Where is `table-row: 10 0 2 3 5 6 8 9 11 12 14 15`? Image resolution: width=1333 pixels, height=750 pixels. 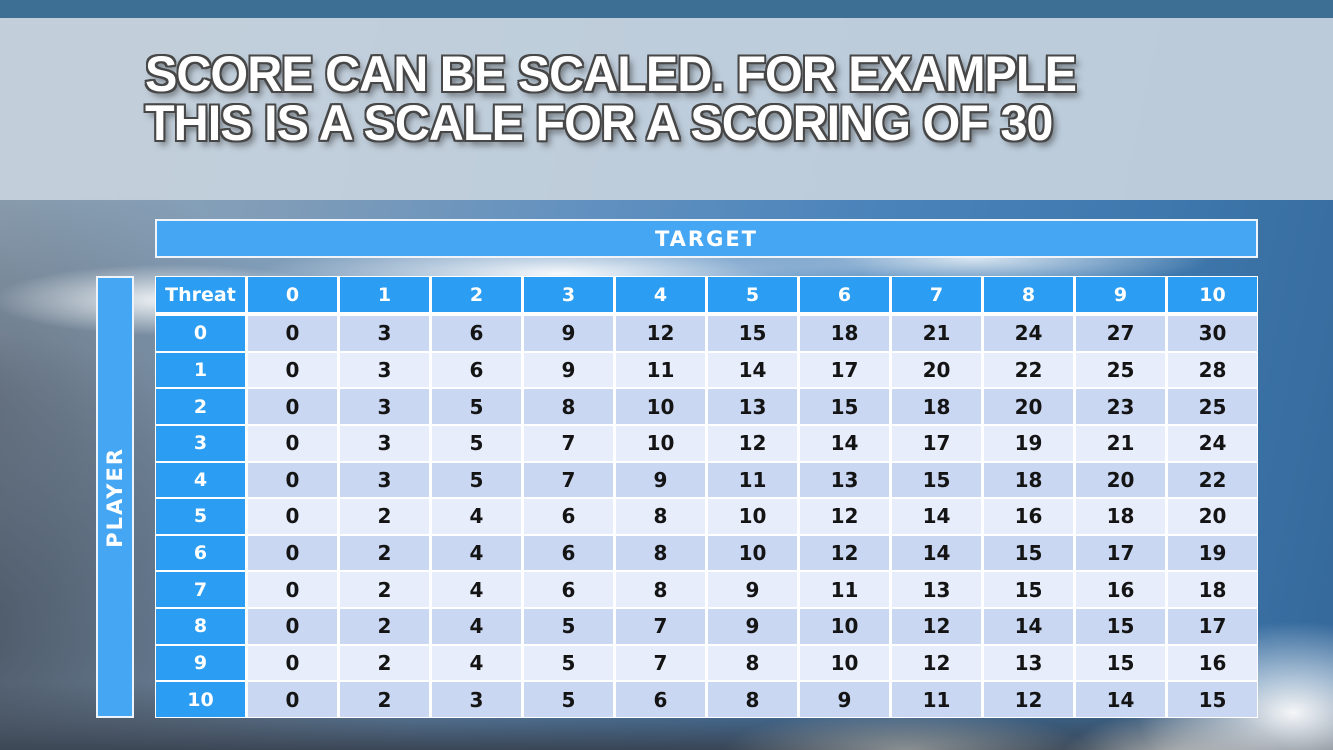
table-row: 10 0 2 3 5 6 8 9 11 12 14 15 is located at coordinates (706, 699).